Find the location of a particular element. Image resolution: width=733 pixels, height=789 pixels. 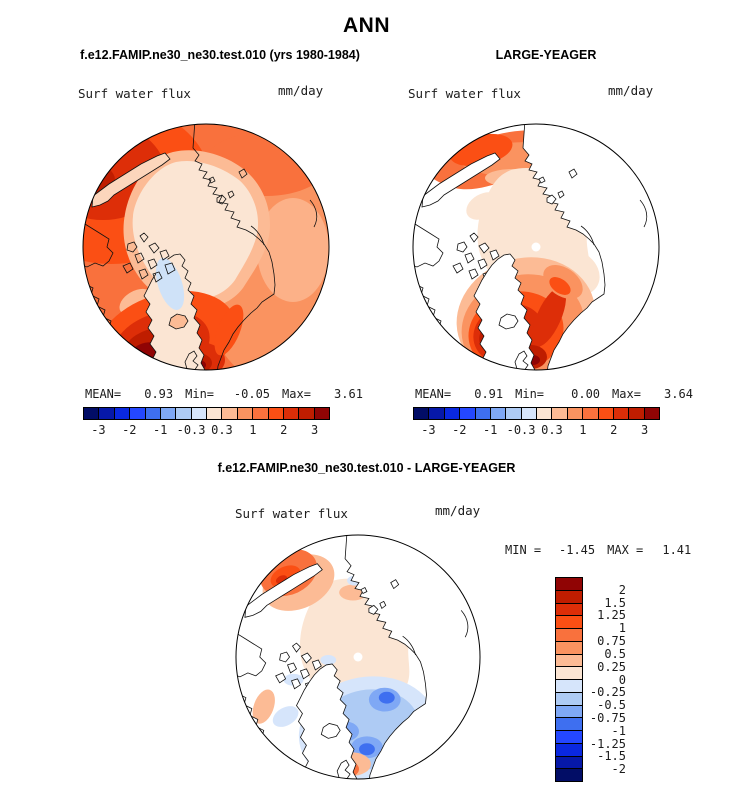

tick-label: -0.25 is located at coordinates (607, 692).